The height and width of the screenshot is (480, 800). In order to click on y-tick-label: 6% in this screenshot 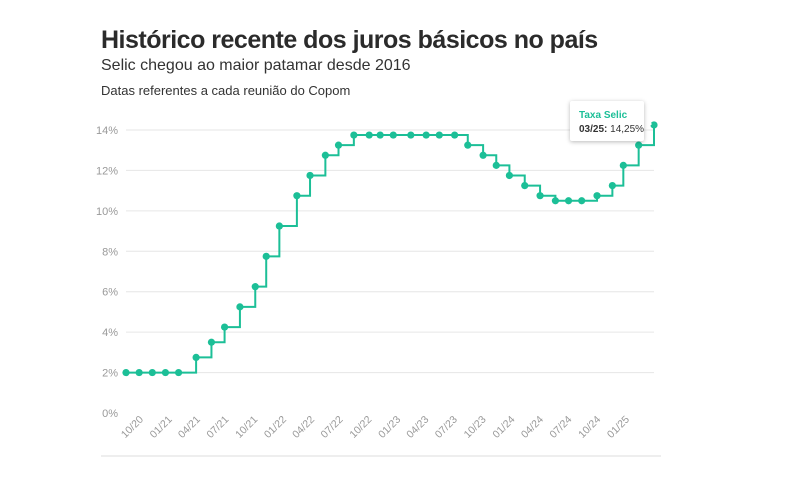, I will do `click(110, 293)`.